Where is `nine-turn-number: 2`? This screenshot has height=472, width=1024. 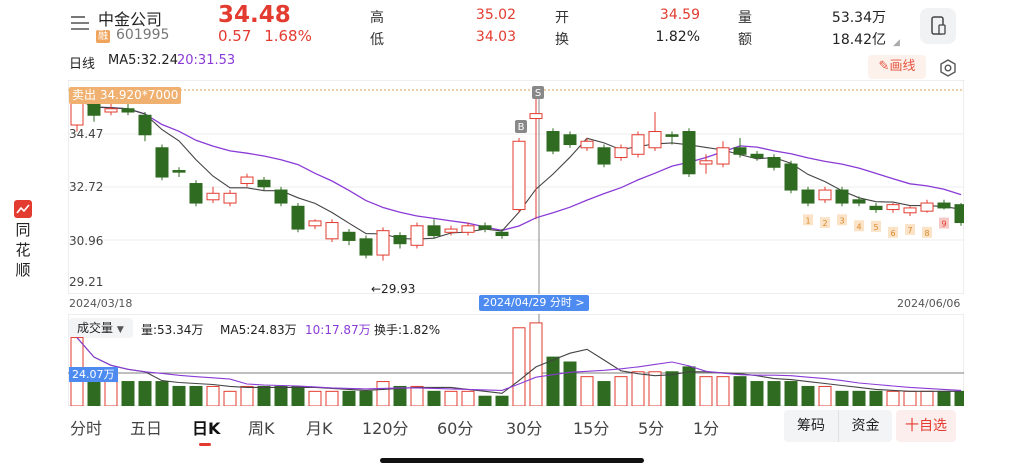
nine-turn-number: 2 is located at coordinates (824, 223).